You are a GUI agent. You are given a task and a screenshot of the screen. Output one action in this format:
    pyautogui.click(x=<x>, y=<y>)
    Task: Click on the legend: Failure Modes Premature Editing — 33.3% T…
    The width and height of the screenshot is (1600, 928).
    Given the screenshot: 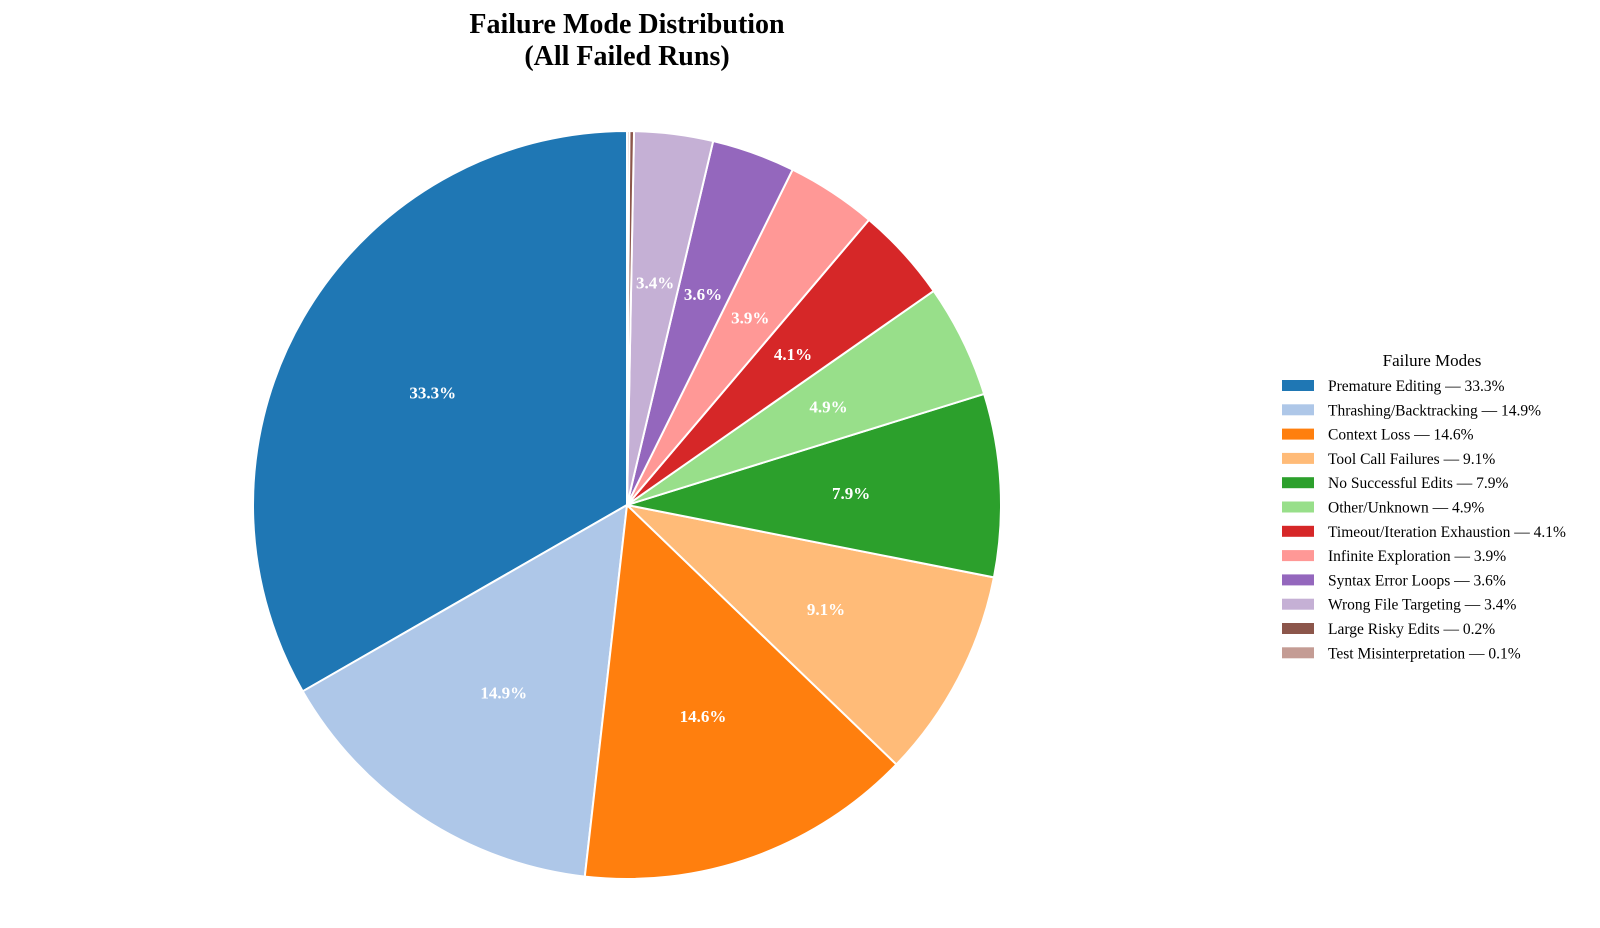 What is the action you would take?
    pyautogui.click(x=1424, y=506)
    